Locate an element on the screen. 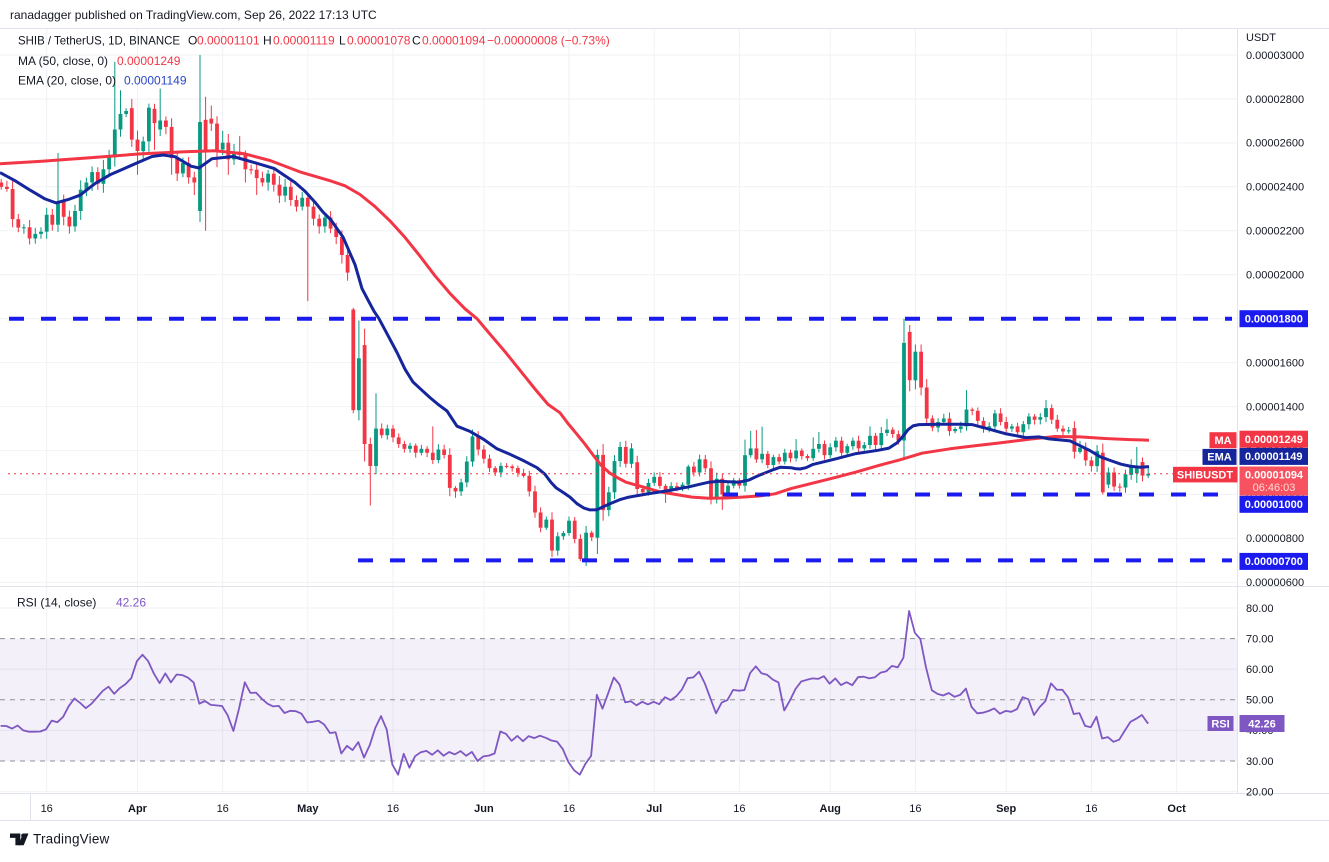 The height and width of the screenshot is (862, 1329). svg-text: 0.00002000 is located at coordinates (1275, 276).